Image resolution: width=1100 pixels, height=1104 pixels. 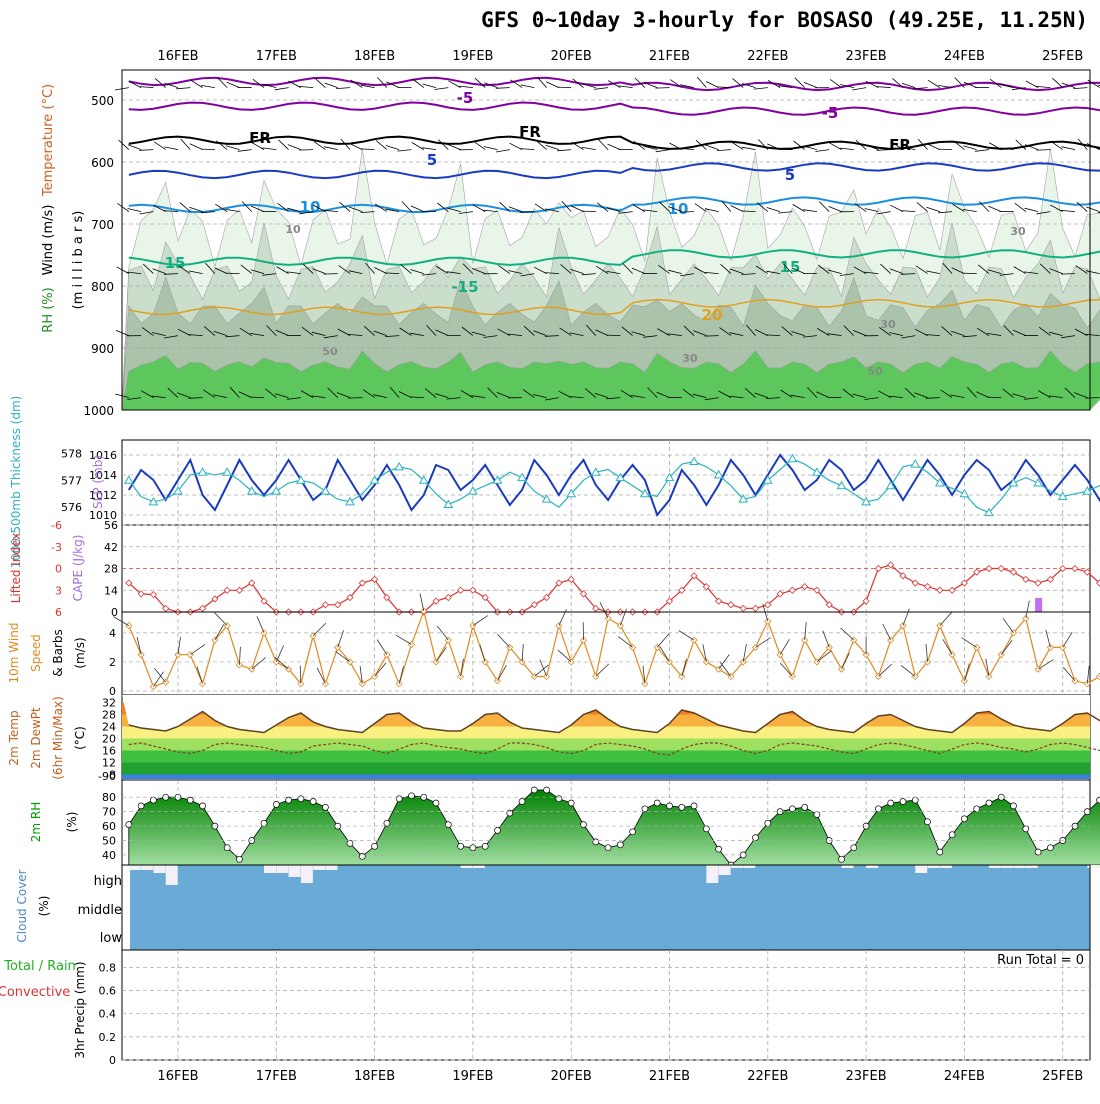 What do you see at coordinates (14, 737) in the screenshot?
I see `temp-label-1: 2m Temp` at bounding box center [14, 737].